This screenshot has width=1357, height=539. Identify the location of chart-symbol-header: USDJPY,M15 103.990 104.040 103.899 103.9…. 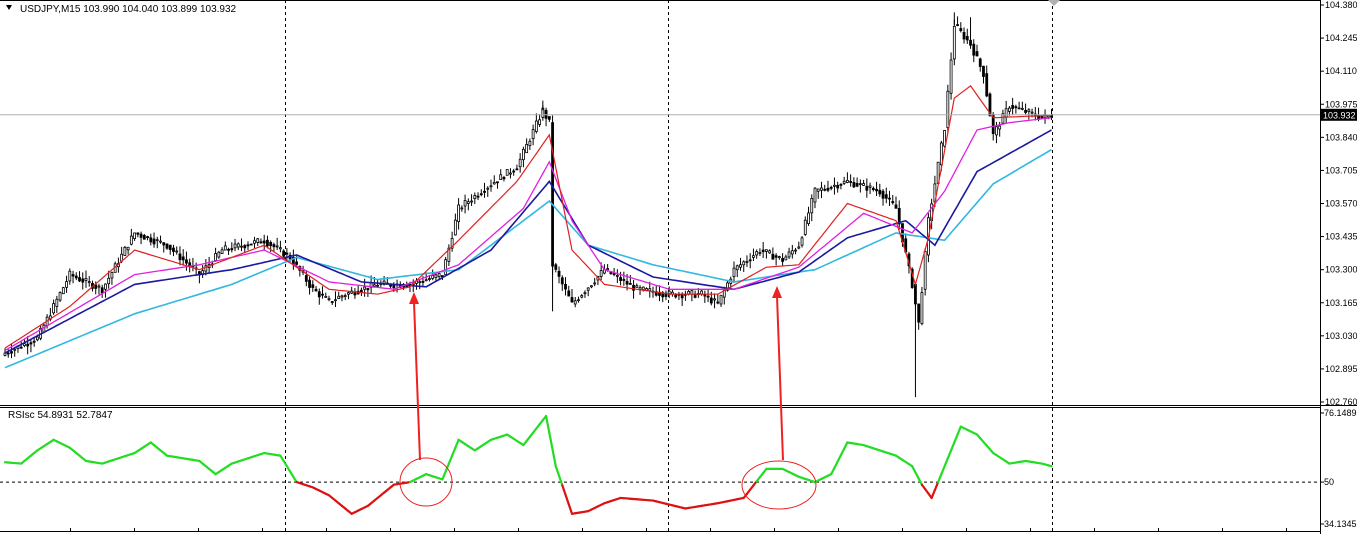
(128, 9).